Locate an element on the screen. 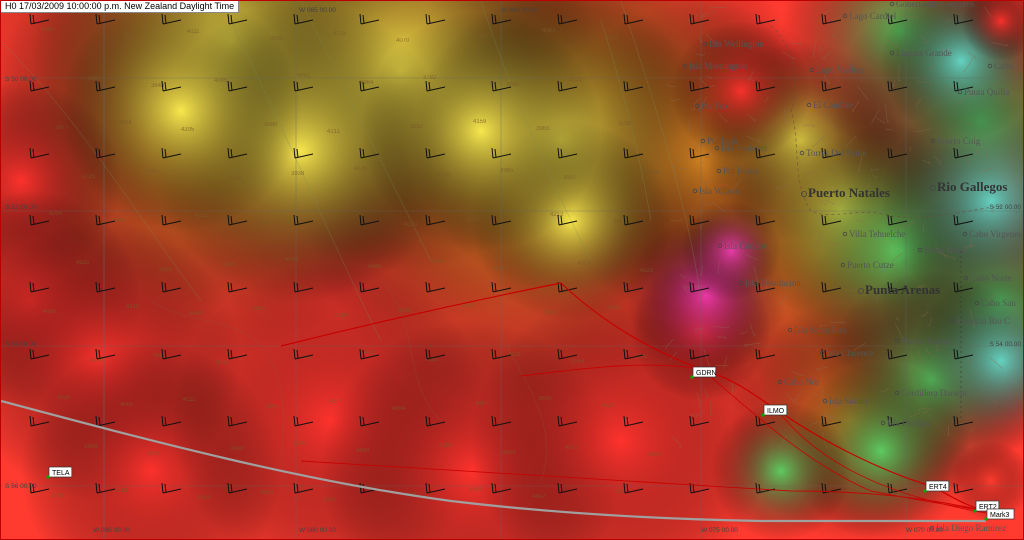 The image size is (1024, 540). place-label: Torres Del Paine is located at coordinates (836, 153).